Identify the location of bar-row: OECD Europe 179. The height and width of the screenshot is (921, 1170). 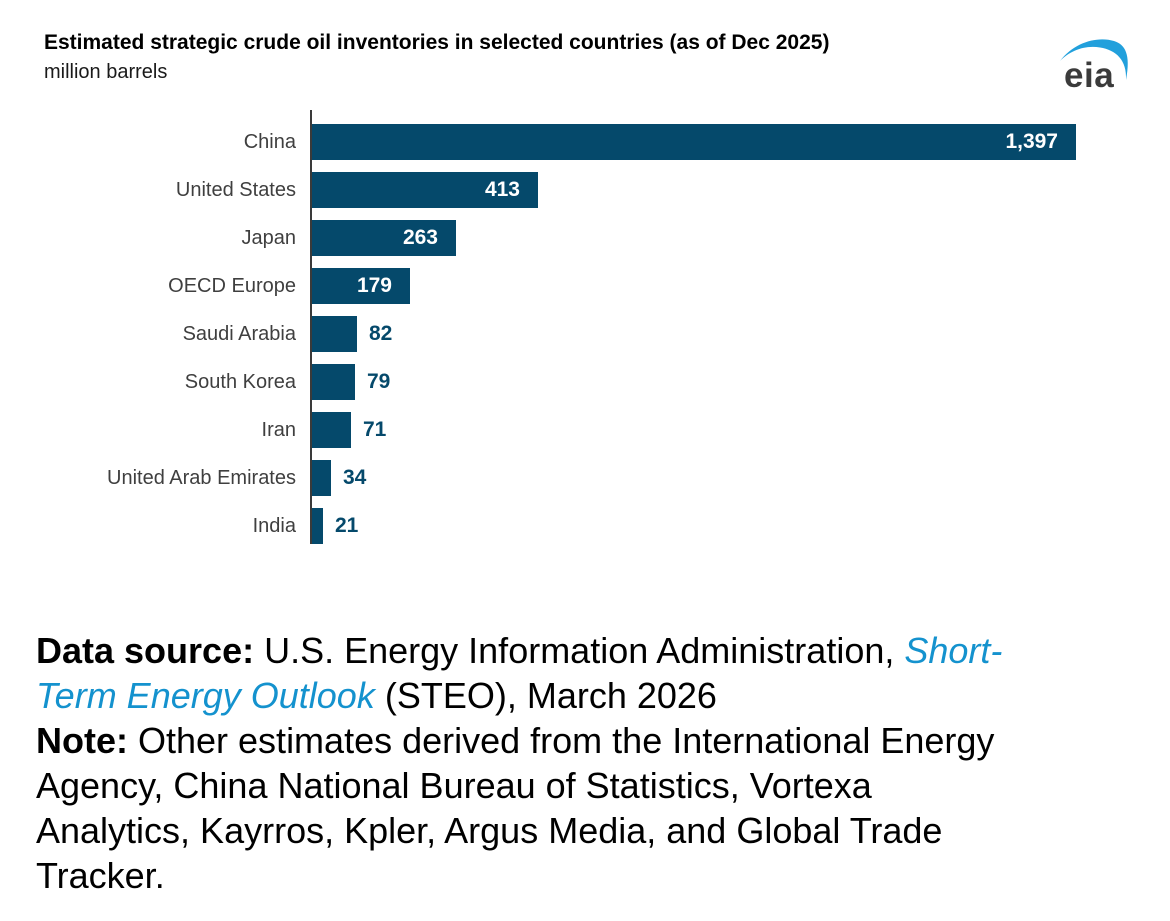
(585, 286).